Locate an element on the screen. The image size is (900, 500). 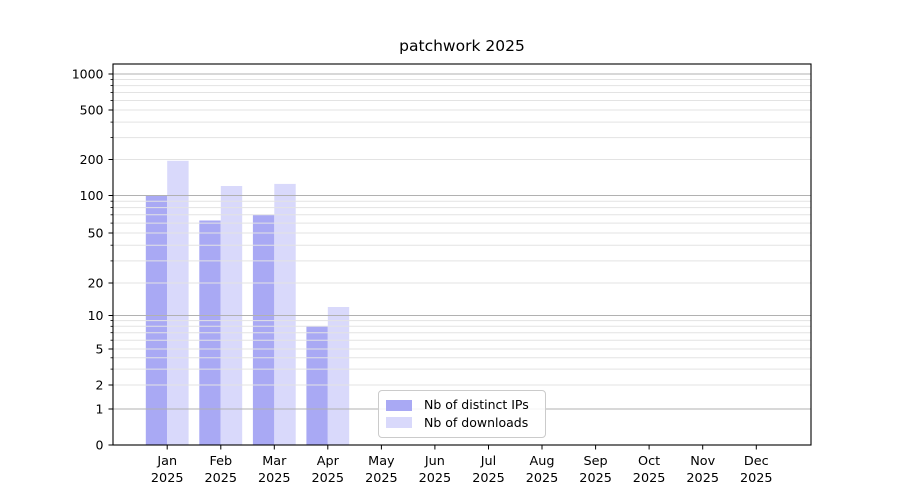
legend-label-downloads: Nb of downloads is located at coordinates (476, 422).